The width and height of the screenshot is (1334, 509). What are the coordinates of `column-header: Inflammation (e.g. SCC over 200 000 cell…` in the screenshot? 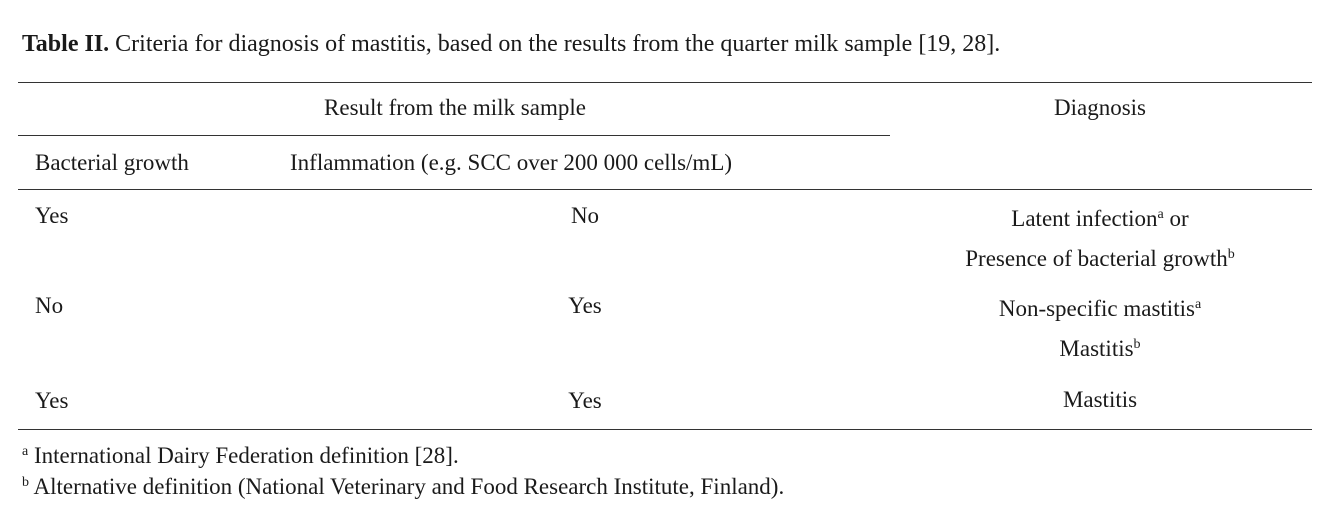 It's located at (511, 162).